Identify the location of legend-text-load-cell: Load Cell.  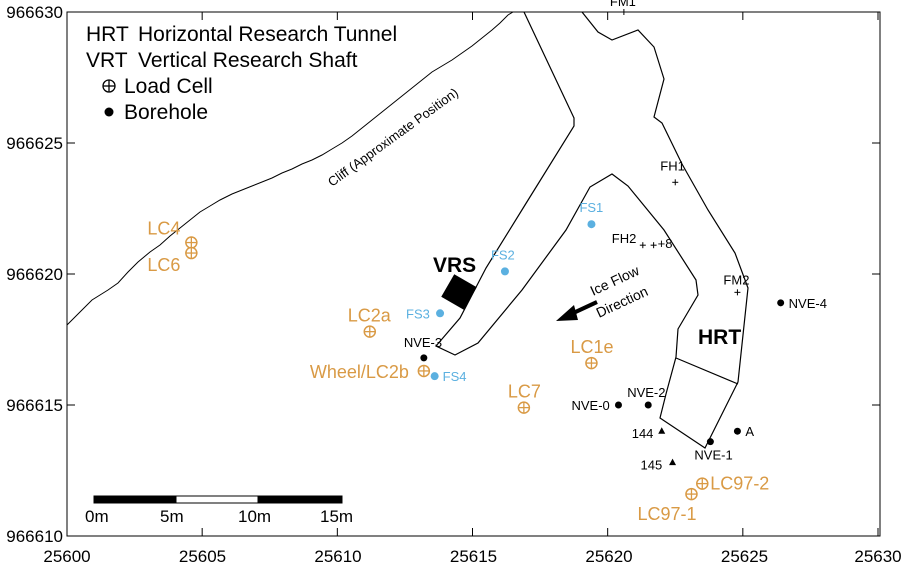
(168, 86).